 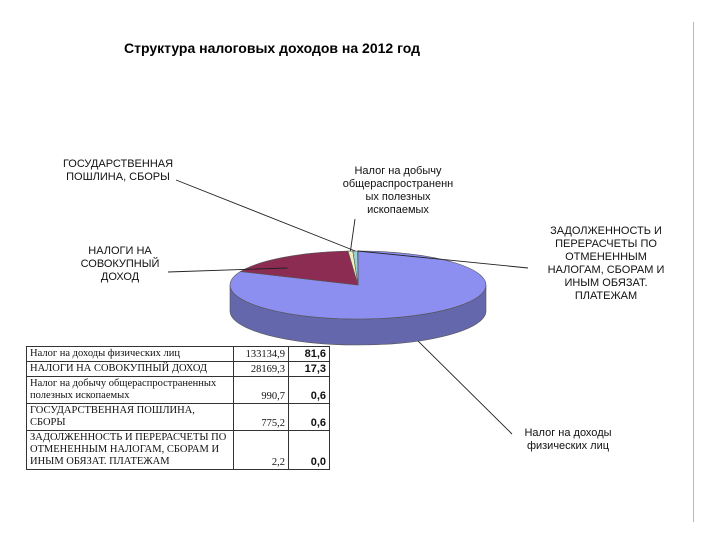 What do you see at coordinates (130, 369) in the screenshot?
I see `row-name: НАЛОГИ НА СОВОКУПНЫЙ ДОХОД` at bounding box center [130, 369].